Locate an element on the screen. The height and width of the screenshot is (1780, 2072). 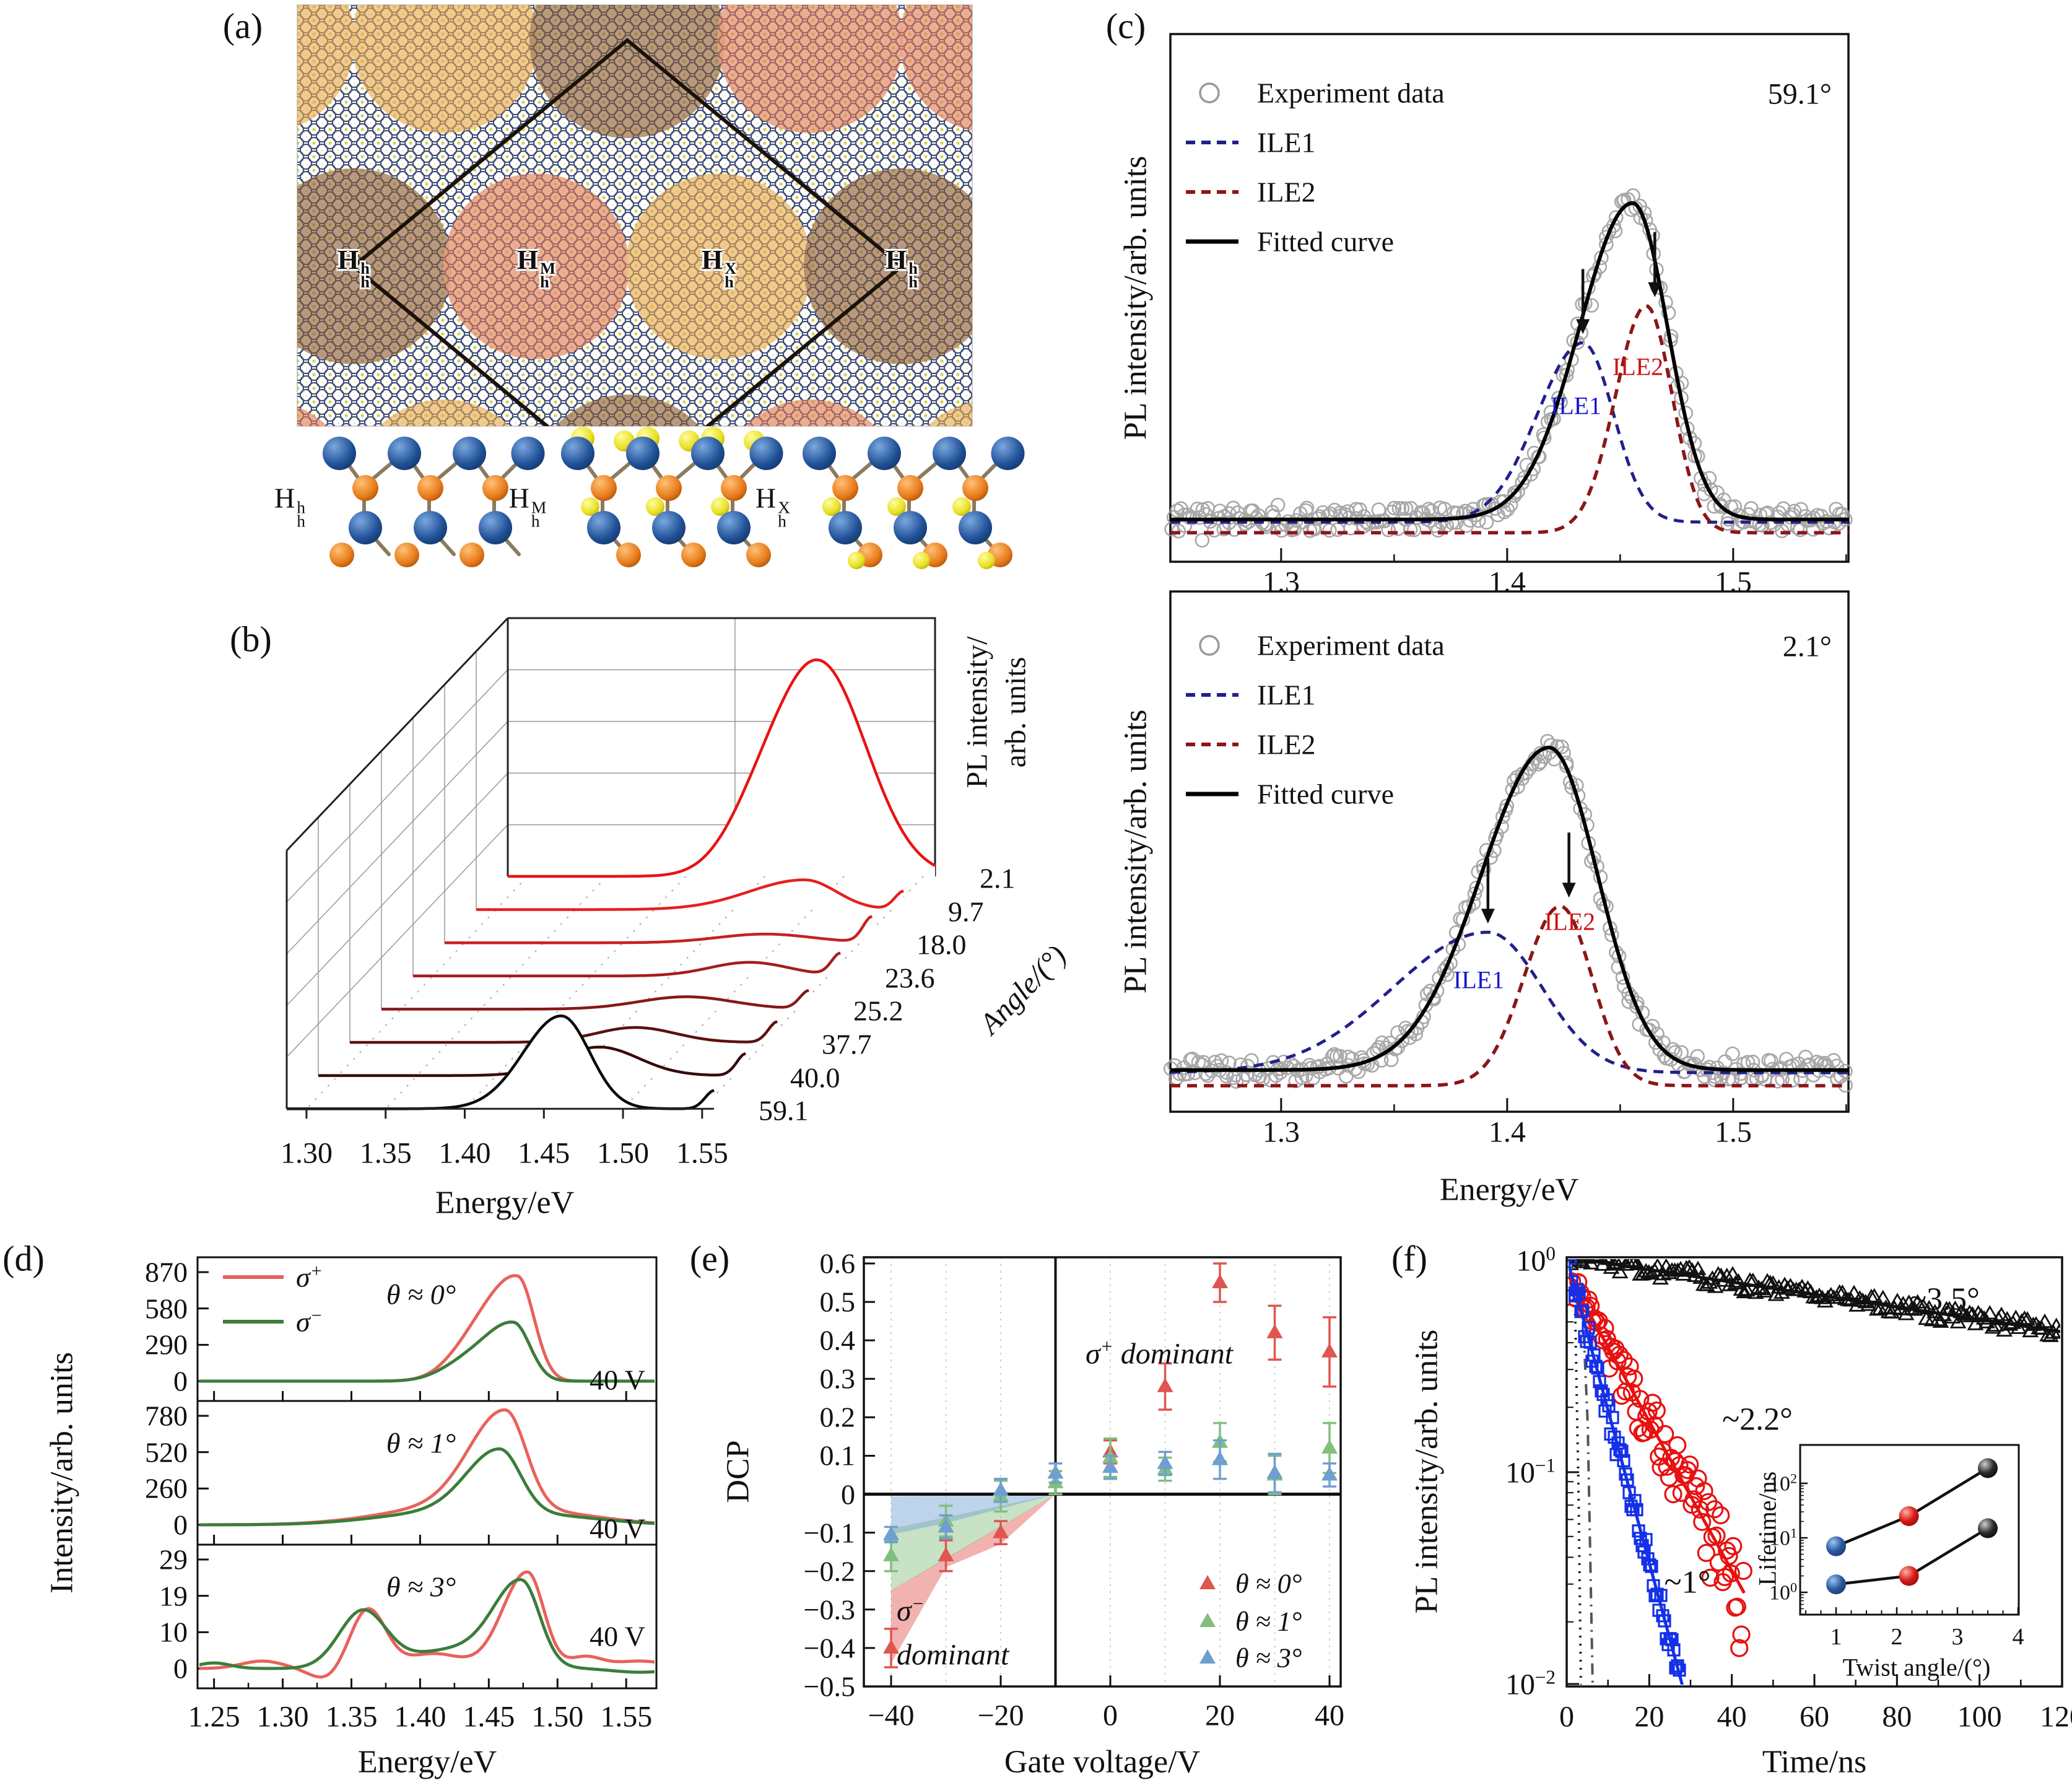
panel-e-graphics is located at coordinates (1102, 1472).